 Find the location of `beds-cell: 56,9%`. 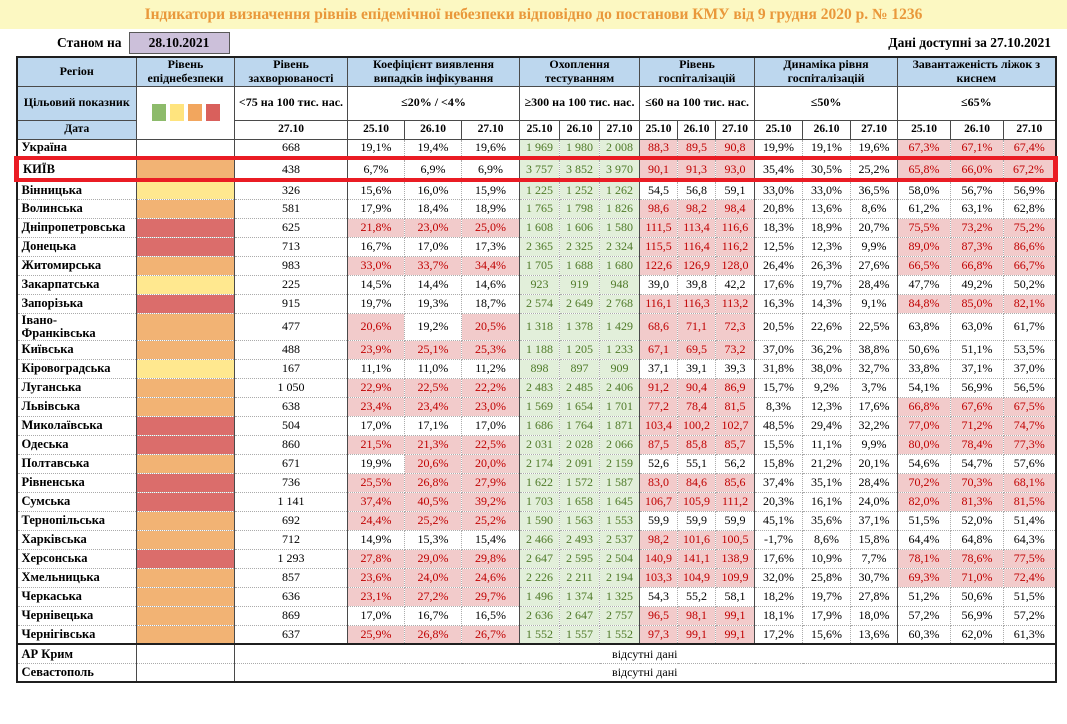

beds-cell: 56,9% is located at coordinates (1030, 190).